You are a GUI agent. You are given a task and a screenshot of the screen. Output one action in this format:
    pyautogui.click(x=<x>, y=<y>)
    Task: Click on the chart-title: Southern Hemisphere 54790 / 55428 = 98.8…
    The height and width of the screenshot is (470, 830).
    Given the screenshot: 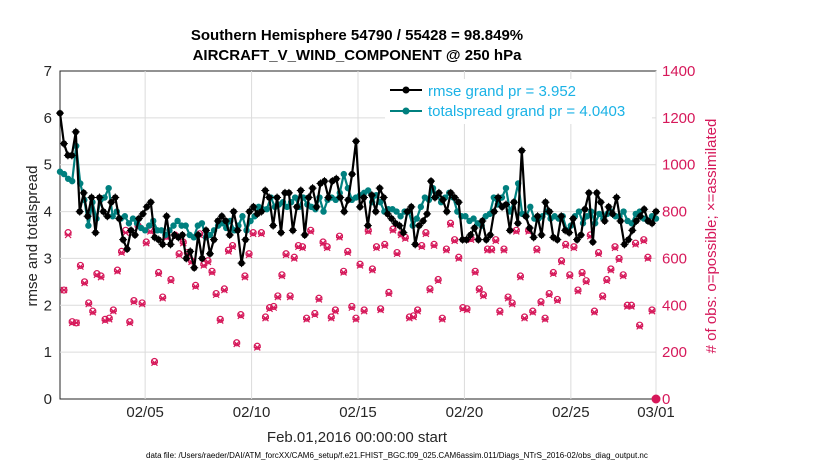 What is the action you would take?
    pyautogui.click(x=357, y=35)
    